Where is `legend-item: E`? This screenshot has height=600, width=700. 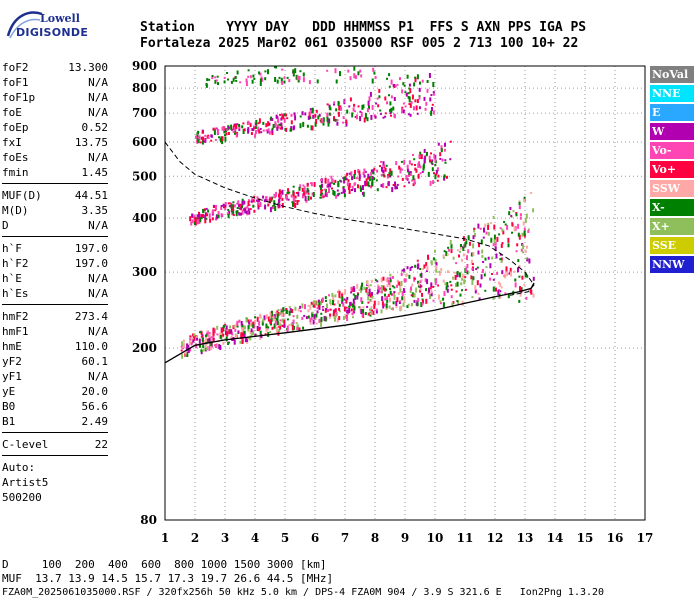
legend-item: E is located at coordinates (672, 112).